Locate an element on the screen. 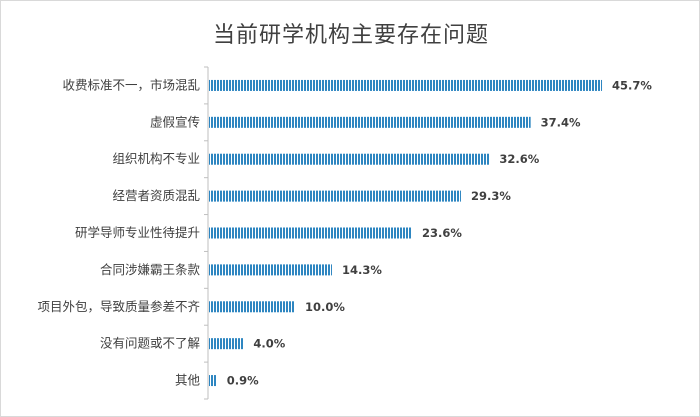 The width and height of the screenshot is (700, 417). data-label: 23.6% is located at coordinates (442, 233).